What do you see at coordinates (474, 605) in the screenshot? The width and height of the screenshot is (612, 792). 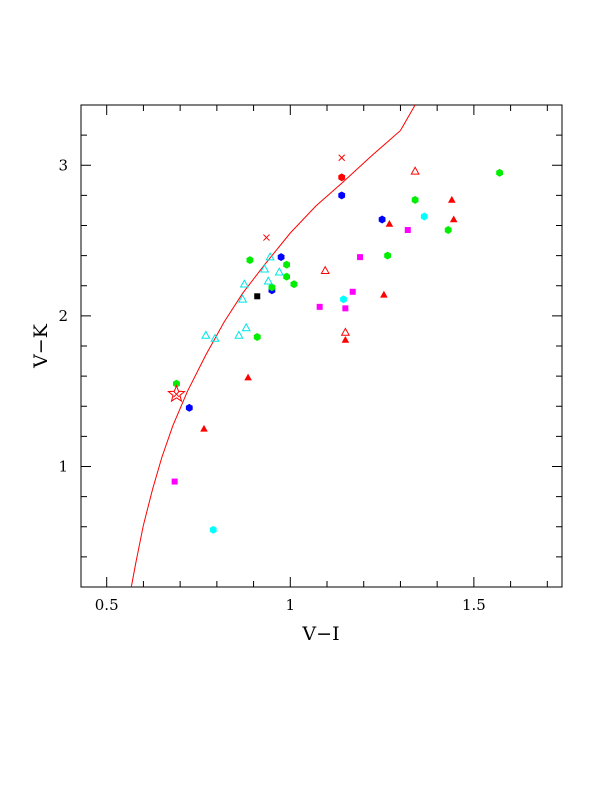 I see `x-tick-label: 1.5` at bounding box center [474, 605].